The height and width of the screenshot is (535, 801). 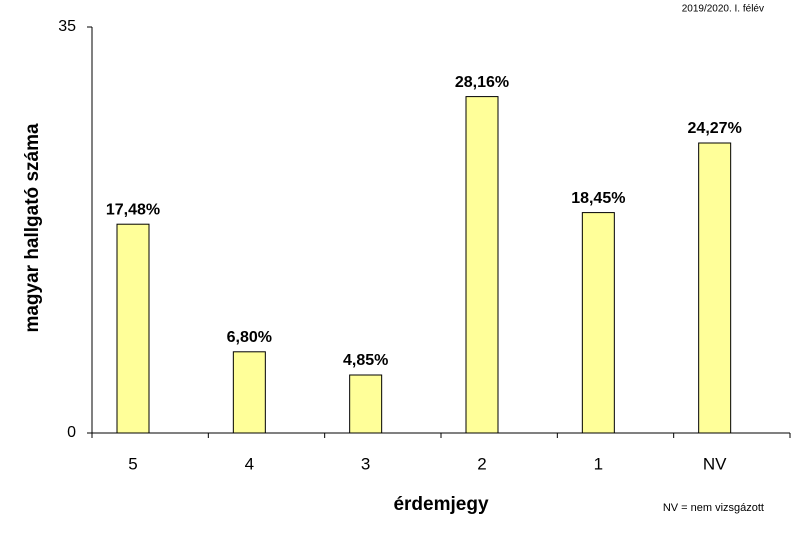 I want to click on y-tick-label: 35, so click(x=67, y=26).